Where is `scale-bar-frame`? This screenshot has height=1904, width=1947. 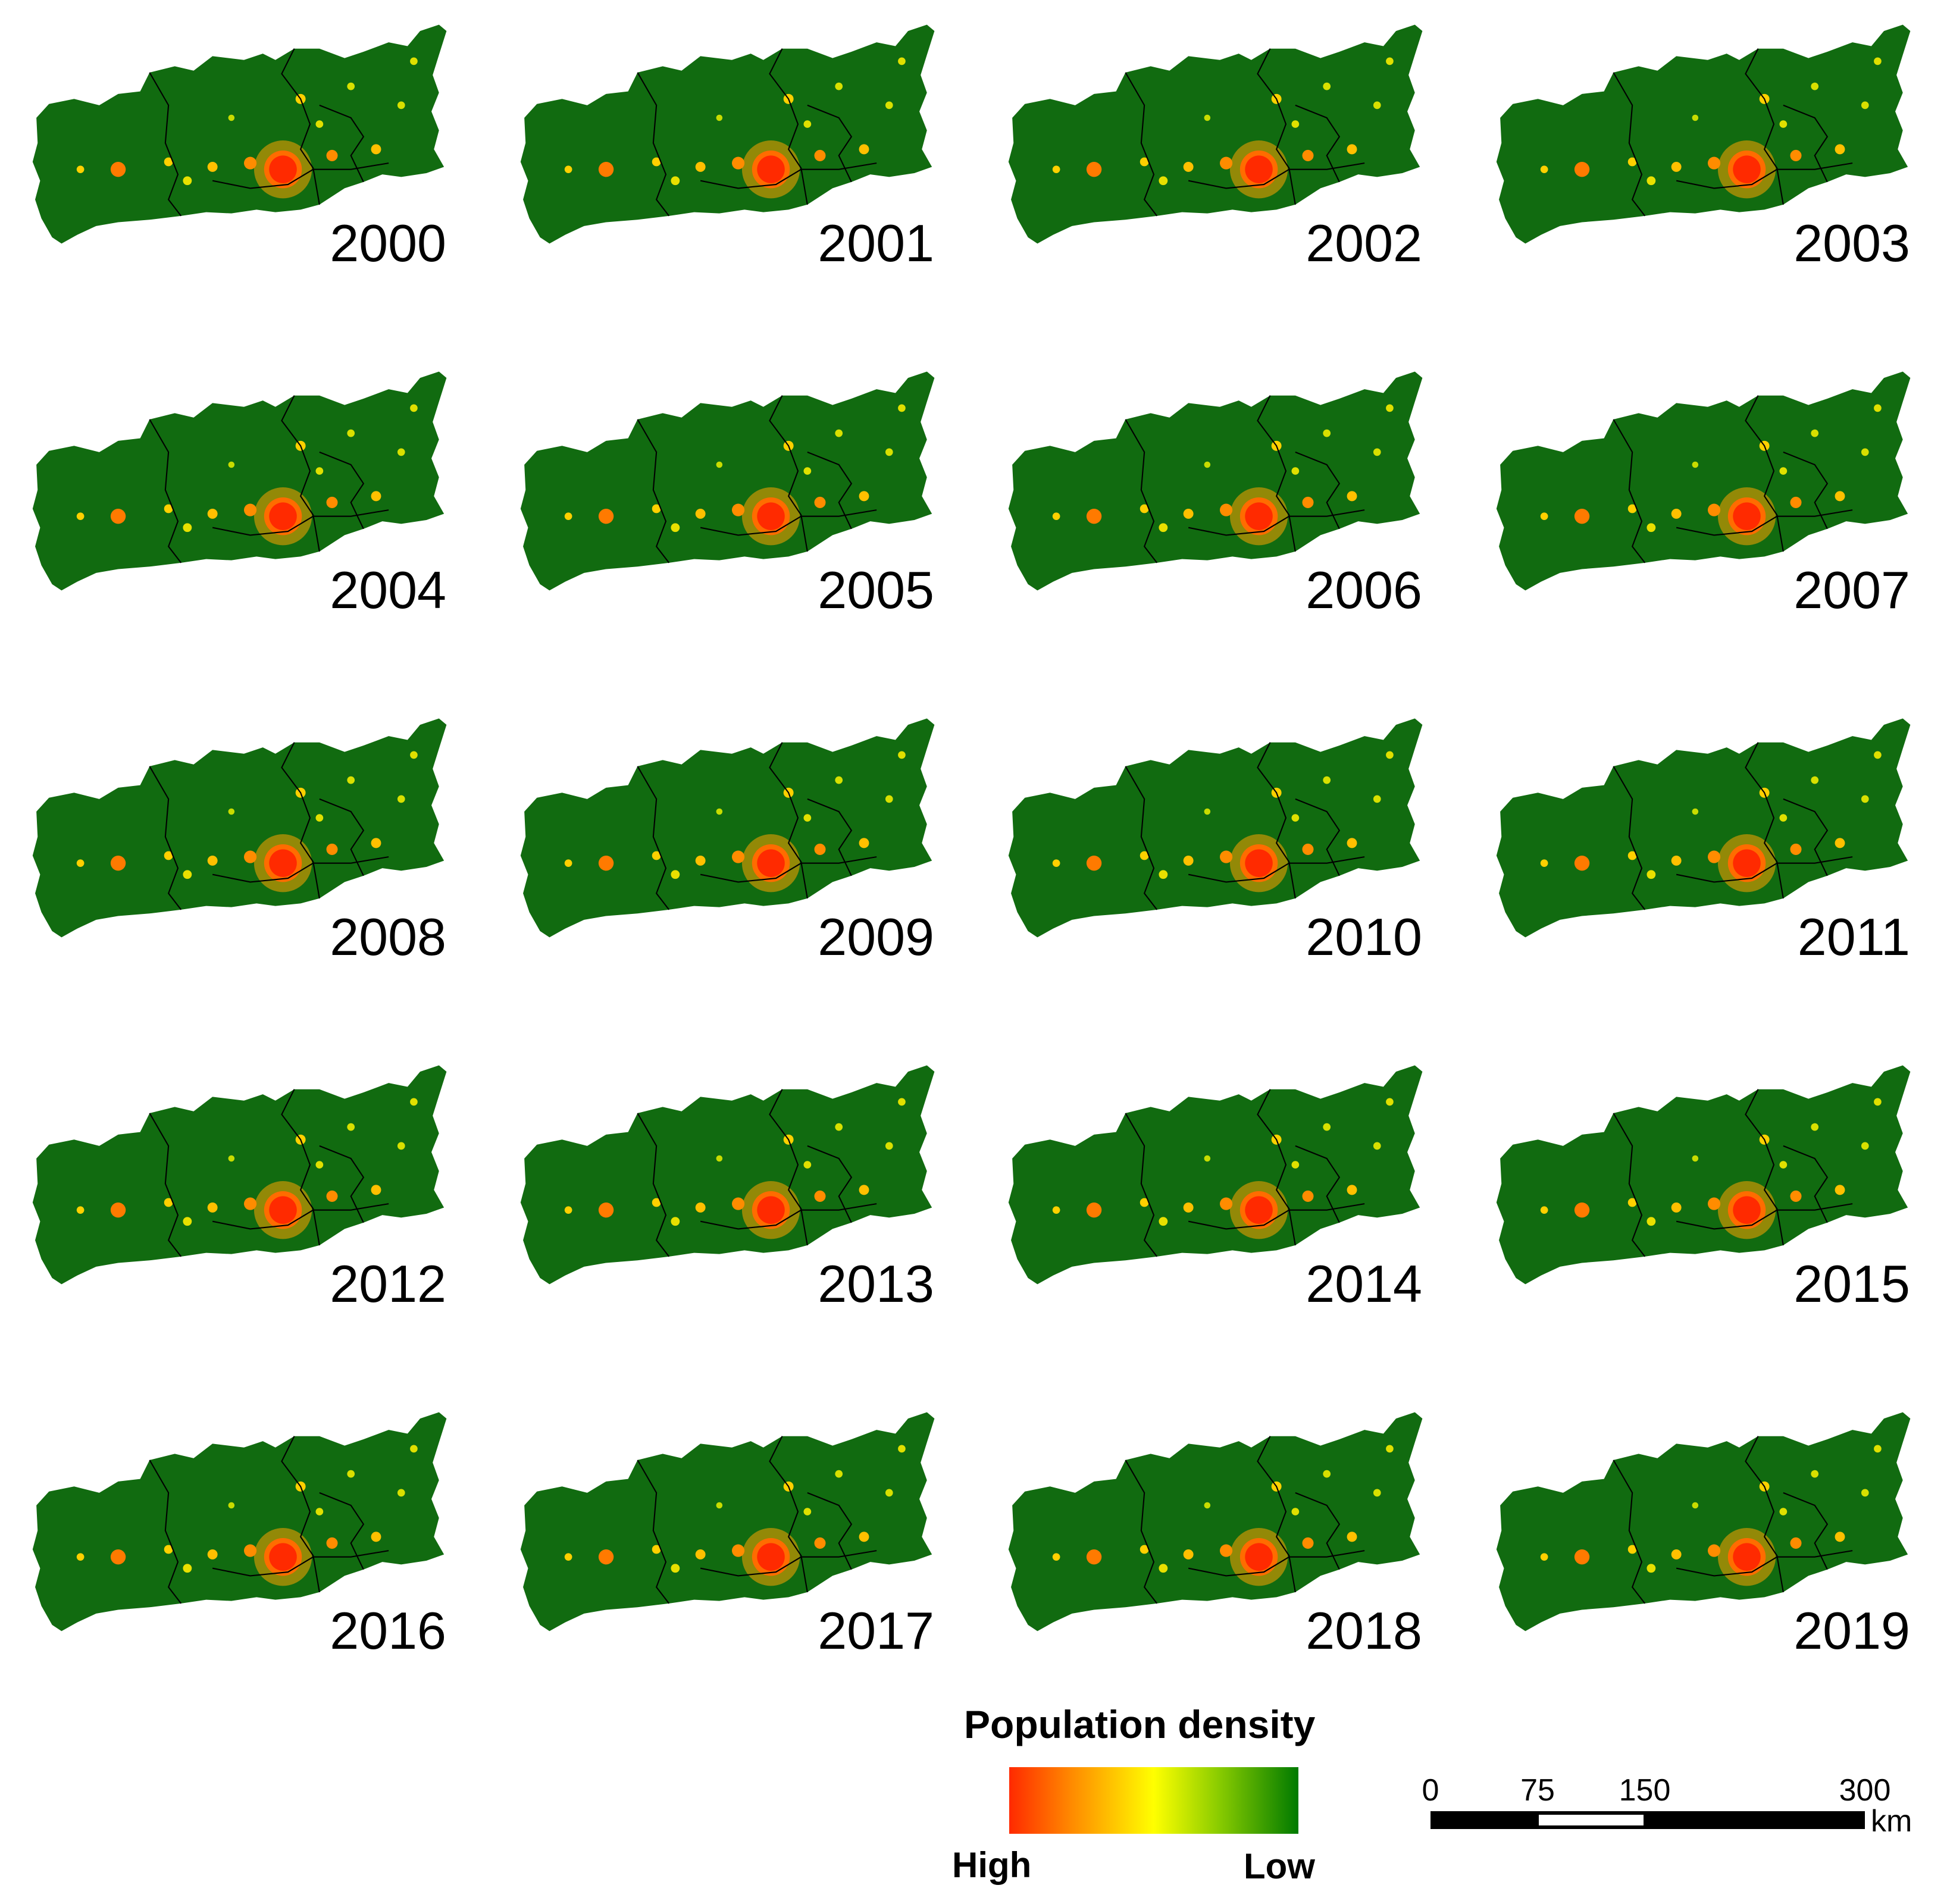 scale-bar-frame is located at coordinates (1647, 1820).